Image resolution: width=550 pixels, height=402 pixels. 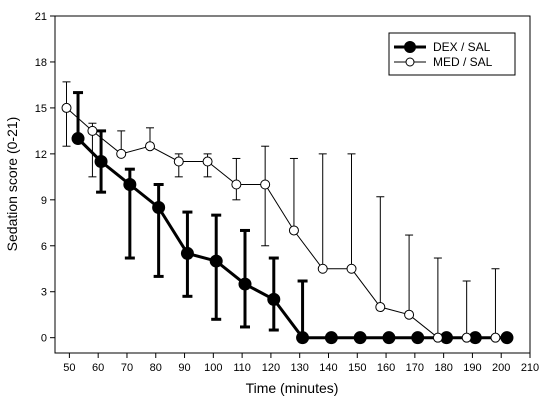 I want to click on legend-marker-dex-sal, so click(x=410, y=47).